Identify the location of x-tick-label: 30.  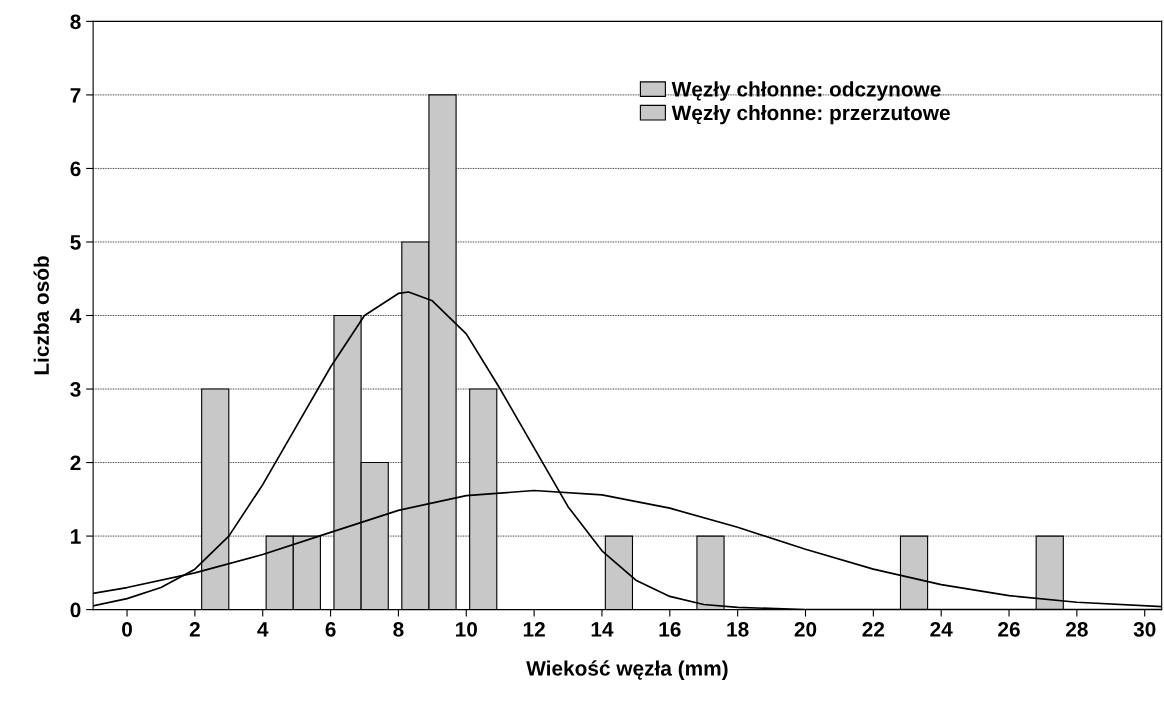
(1144, 629).